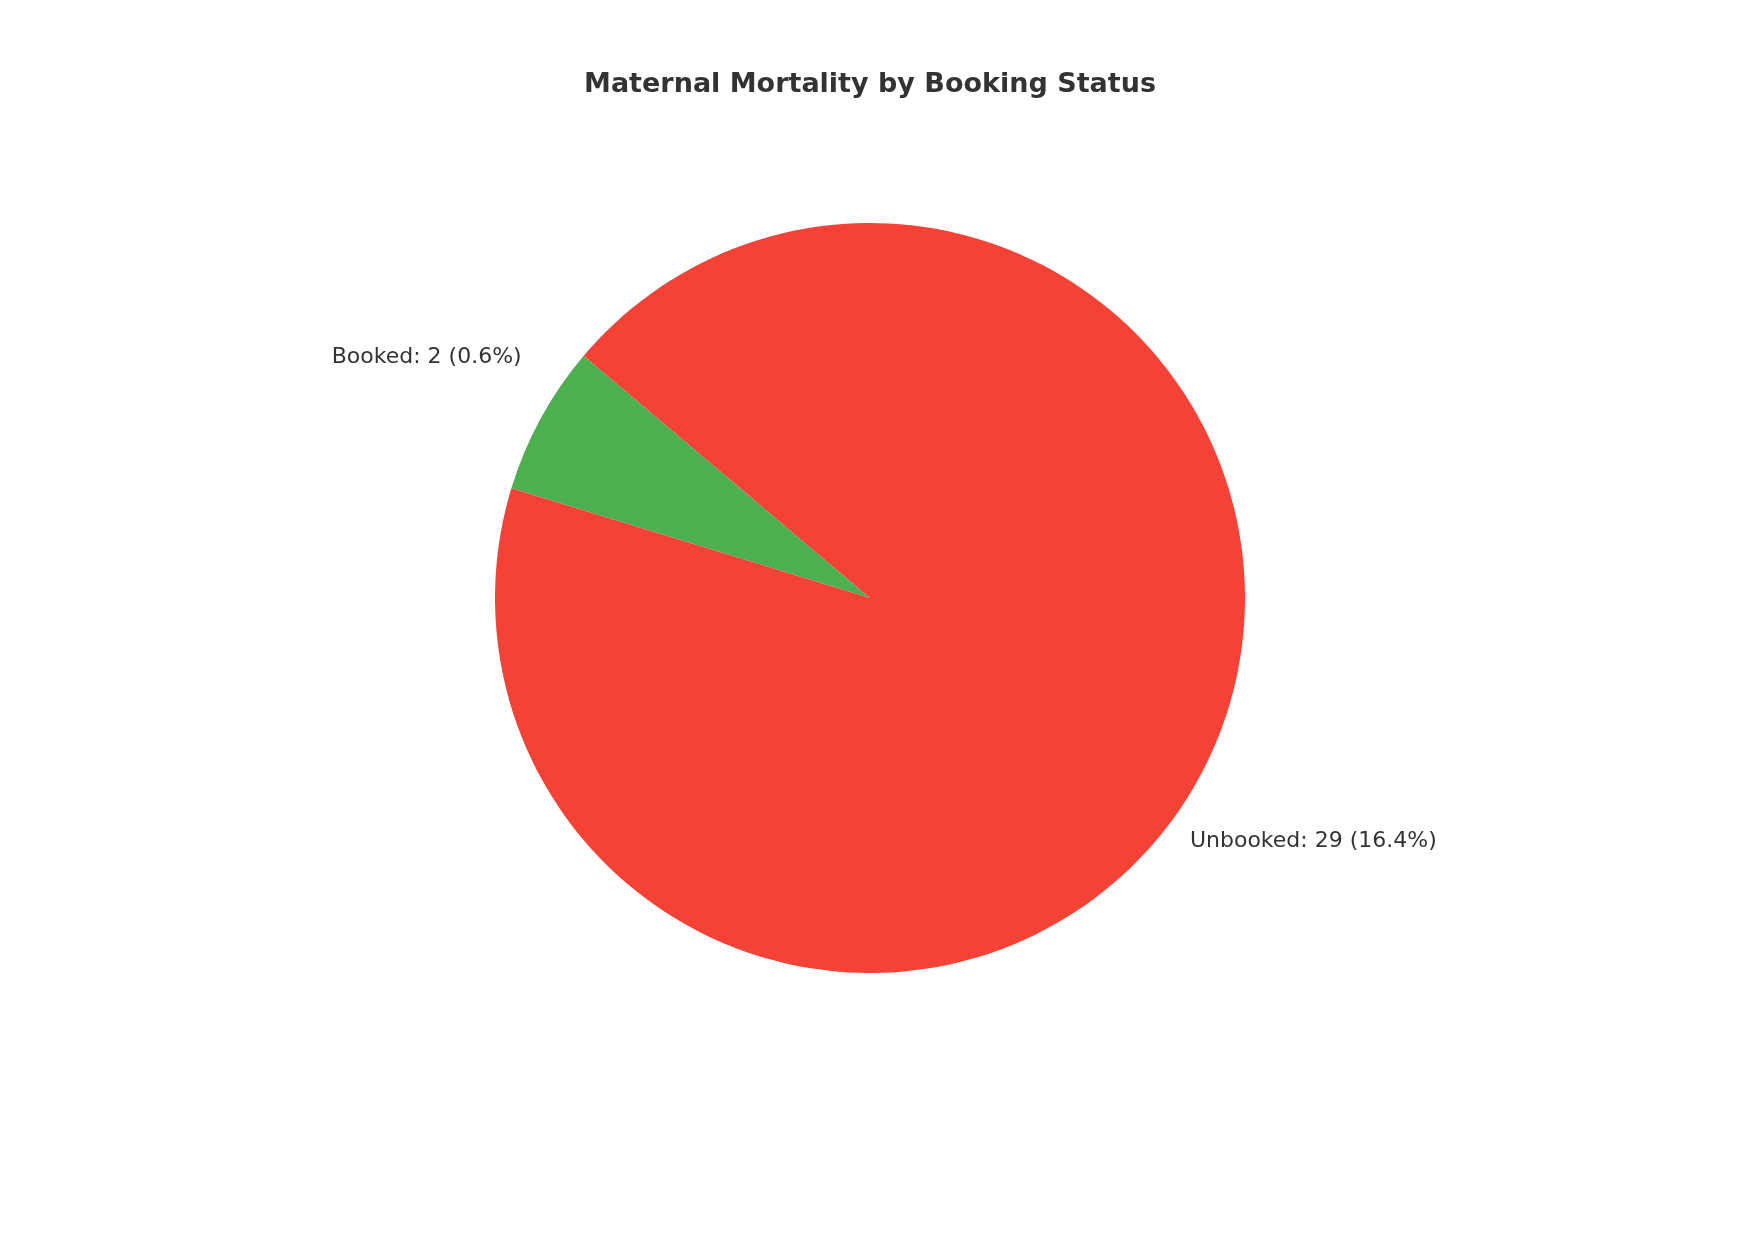 The width and height of the screenshot is (1754, 1240). What do you see at coordinates (426, 356) in the screenshot?
I see `slice-label: Booked: 2 (0.6%)` at bounding box center [426, 356].